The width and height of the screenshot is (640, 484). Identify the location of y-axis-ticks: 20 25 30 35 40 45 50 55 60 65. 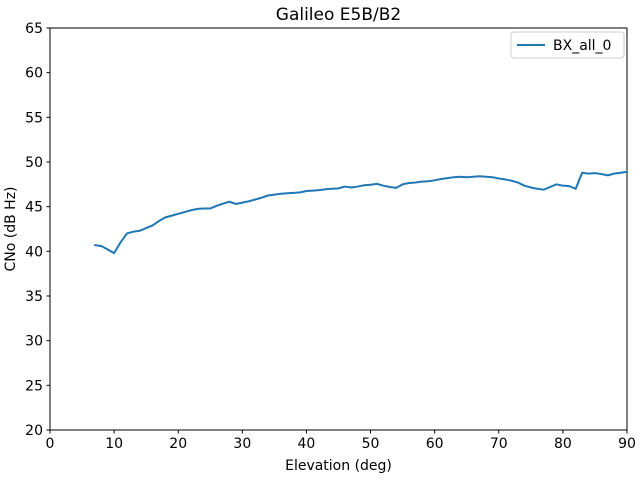
(37, 230).